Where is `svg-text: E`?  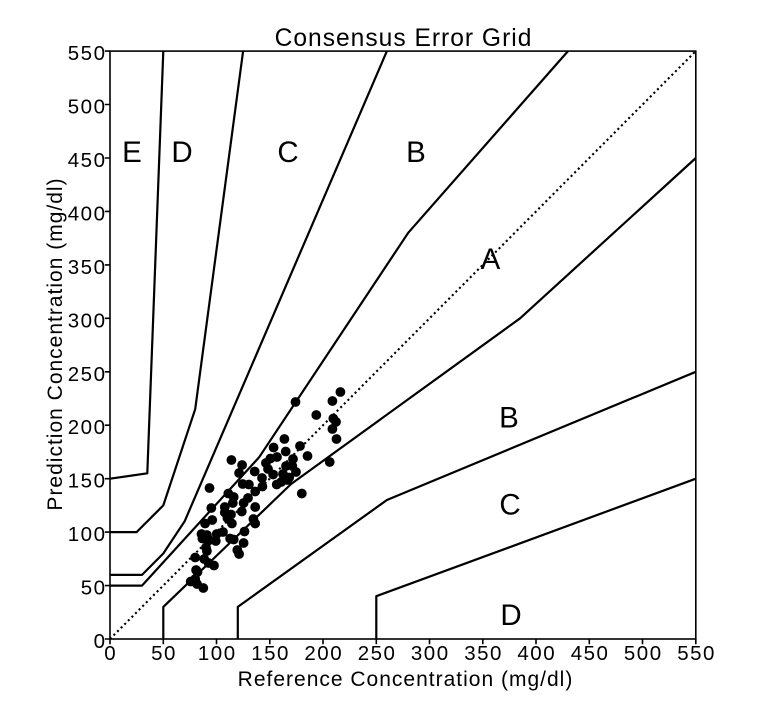 svg-text: E is located at coordinates (132, 152).